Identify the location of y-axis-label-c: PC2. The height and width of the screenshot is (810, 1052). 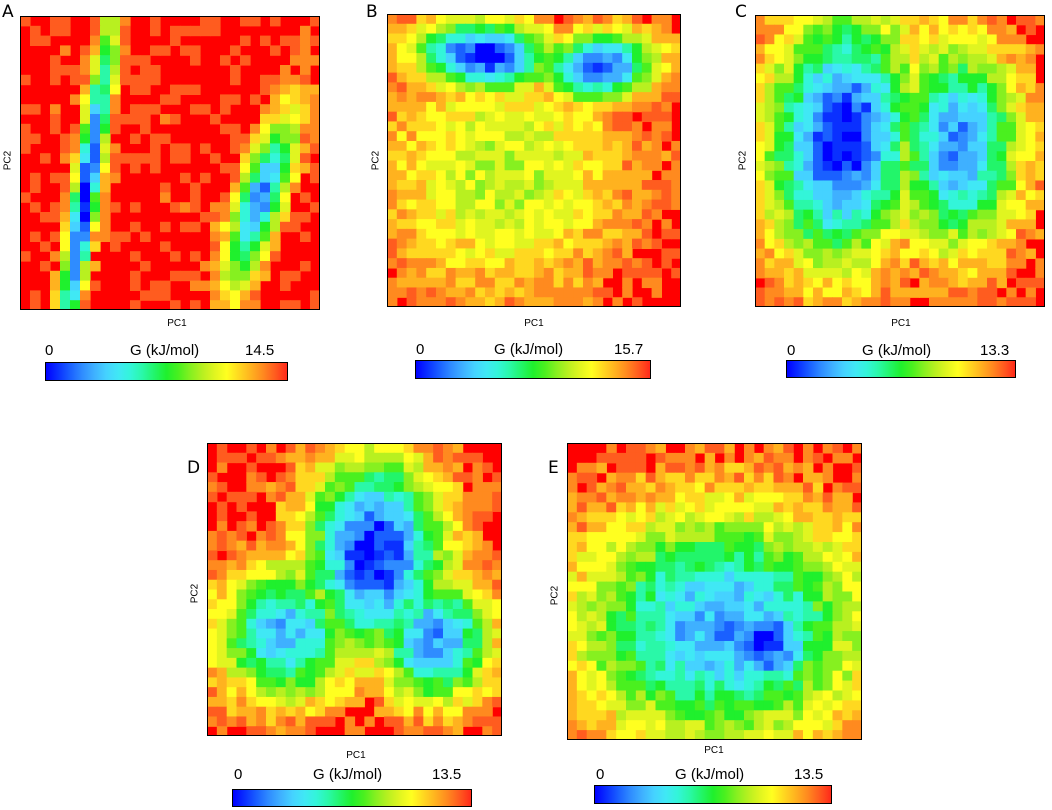
(743, 160).